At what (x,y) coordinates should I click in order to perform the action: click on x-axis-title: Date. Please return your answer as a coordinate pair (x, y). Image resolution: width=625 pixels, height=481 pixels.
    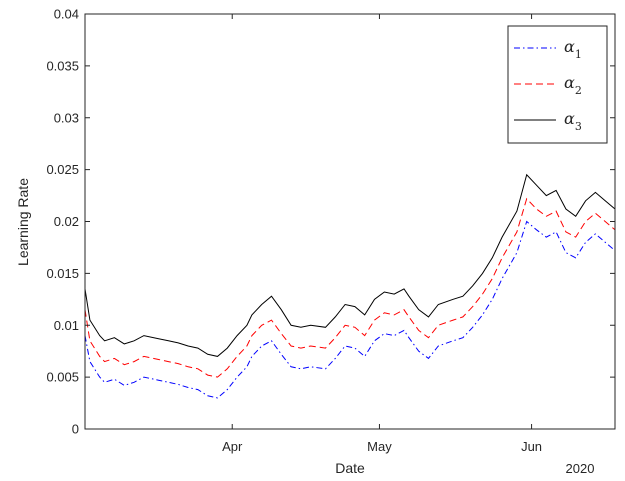
    Looking at the image, I should click on (350, 468).